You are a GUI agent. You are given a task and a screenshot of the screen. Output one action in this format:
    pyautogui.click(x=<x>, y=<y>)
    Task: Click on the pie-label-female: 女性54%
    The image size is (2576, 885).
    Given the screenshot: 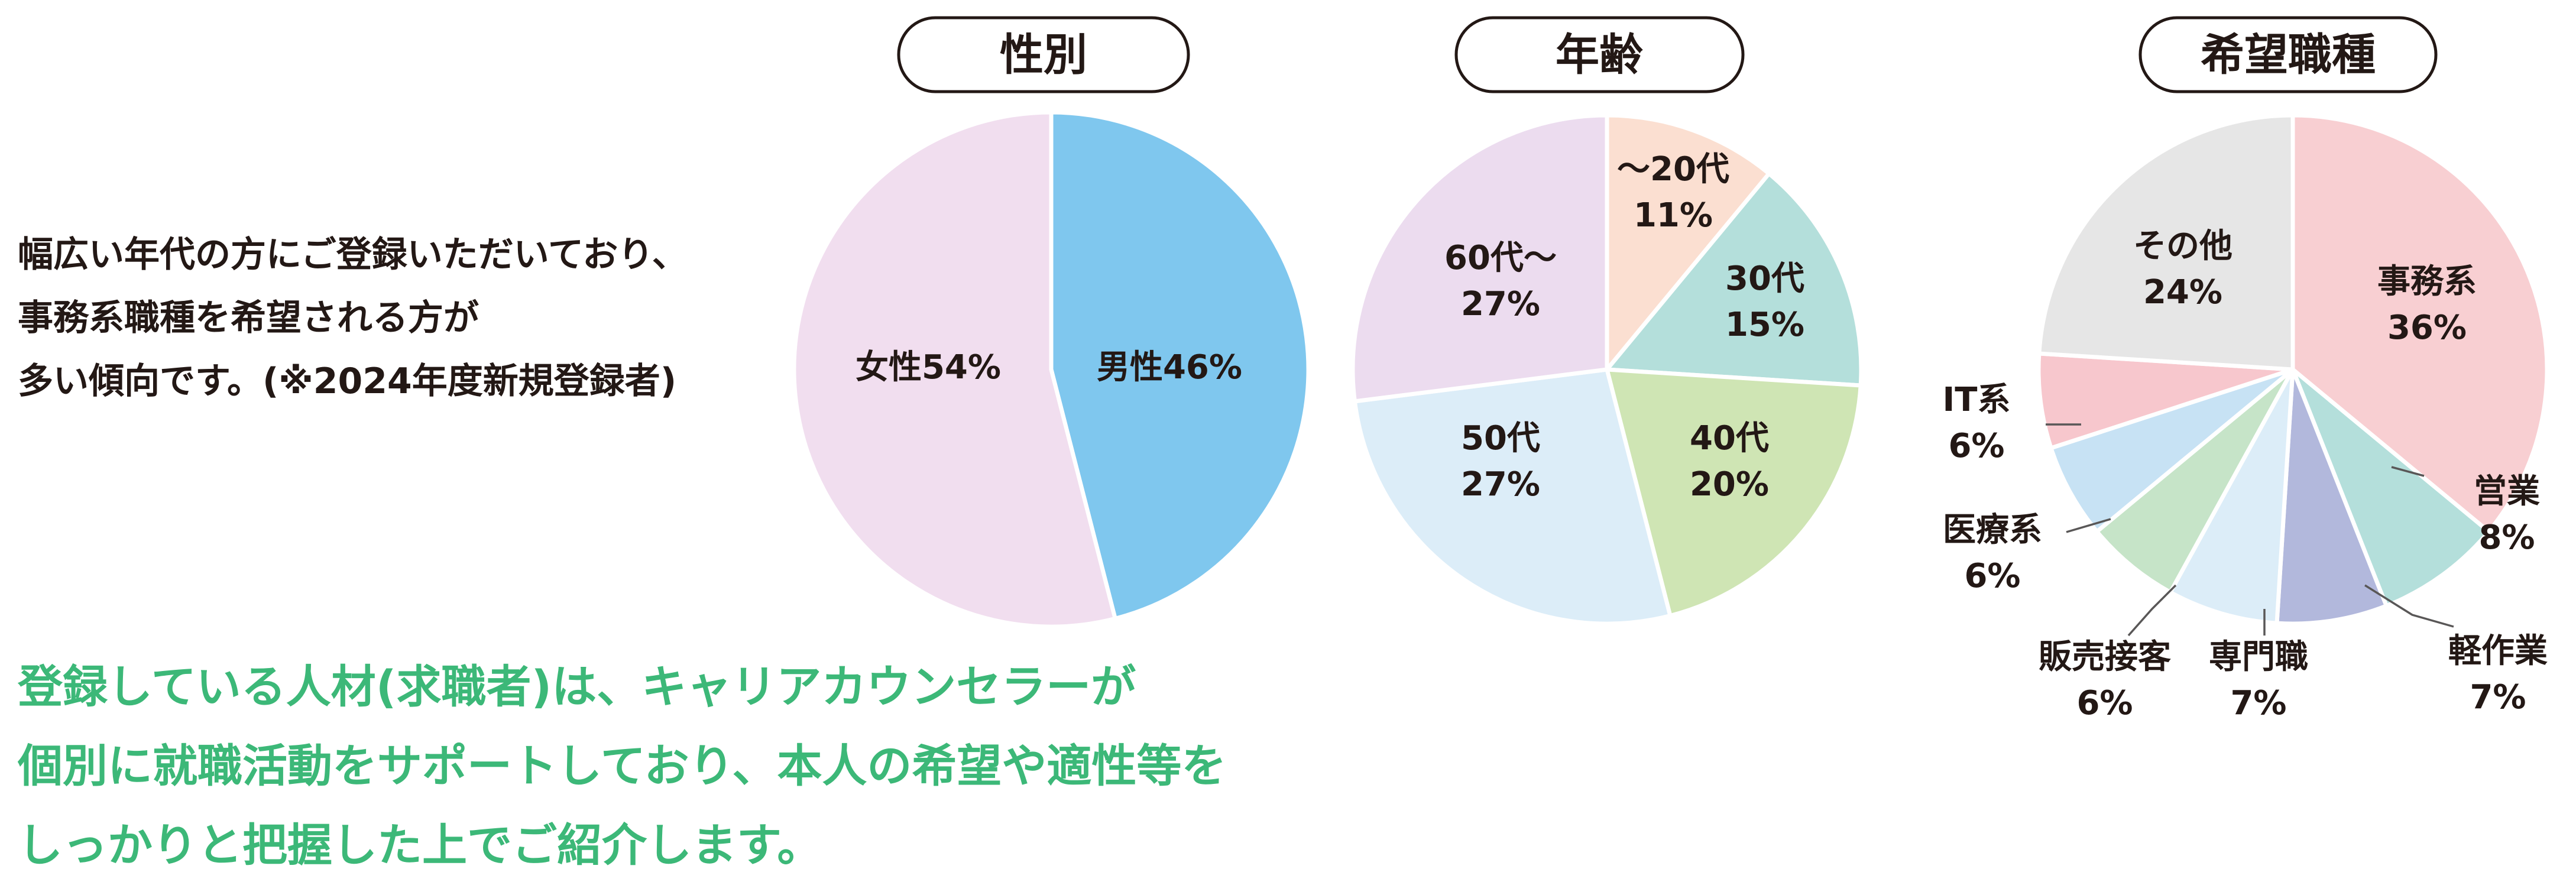 What is the action you would take?
    pyautogui.click(x=928, y=367)
    